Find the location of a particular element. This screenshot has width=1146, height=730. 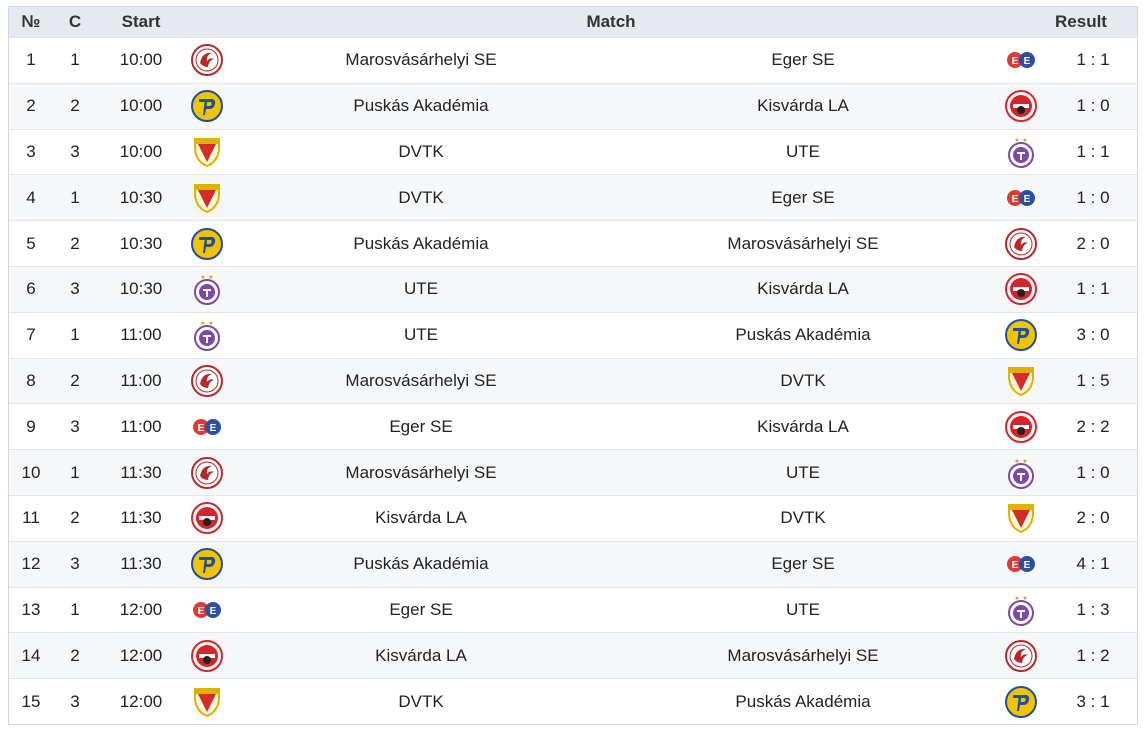

match-number: 2 is located at coordinates (31, 106).